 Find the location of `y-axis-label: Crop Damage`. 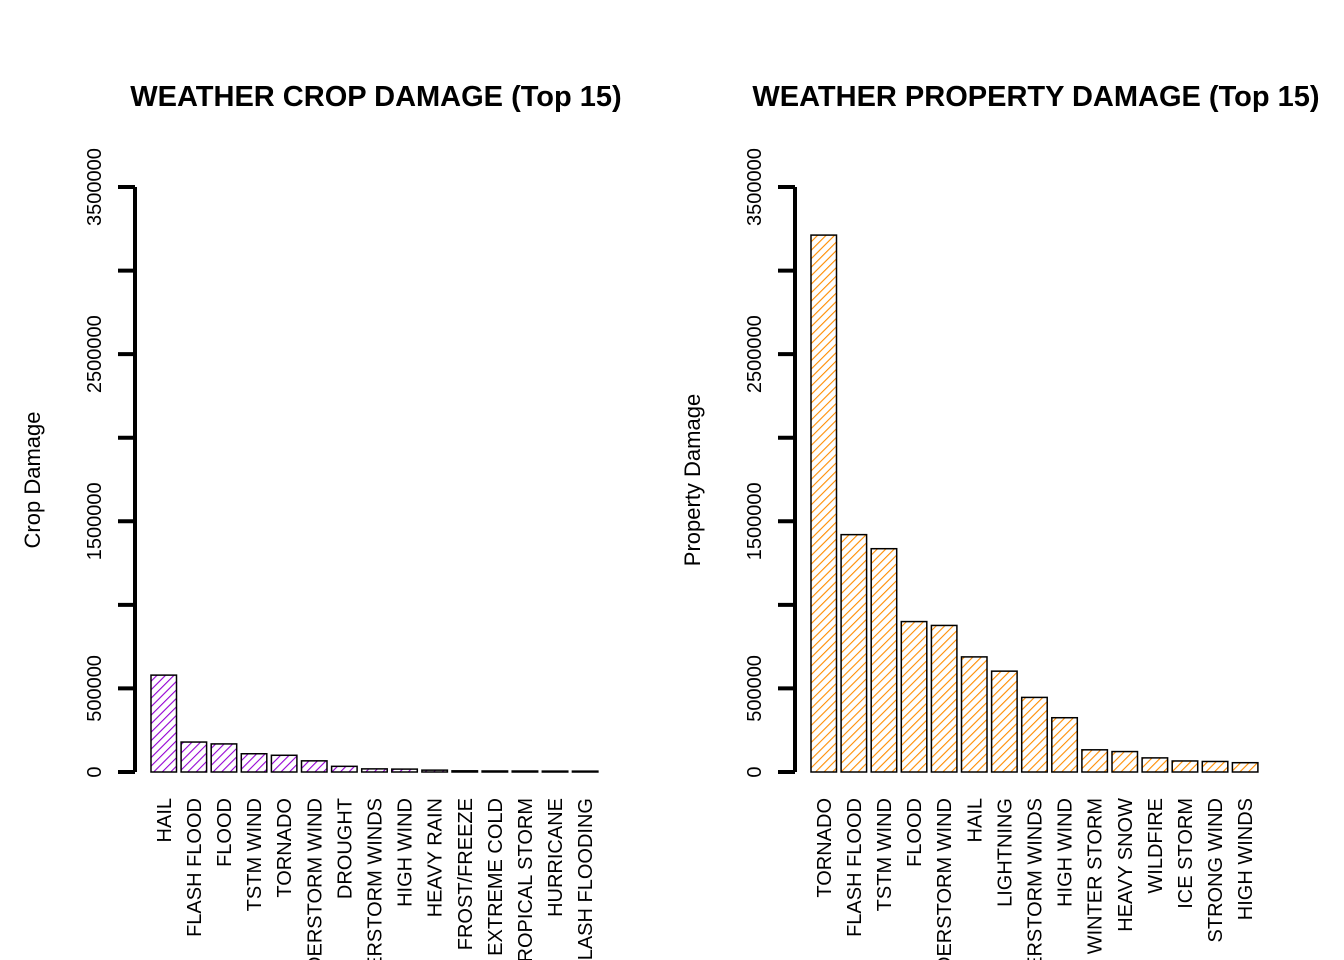

y-axis-label: Crop Damage is located at coordinates (32, 480).